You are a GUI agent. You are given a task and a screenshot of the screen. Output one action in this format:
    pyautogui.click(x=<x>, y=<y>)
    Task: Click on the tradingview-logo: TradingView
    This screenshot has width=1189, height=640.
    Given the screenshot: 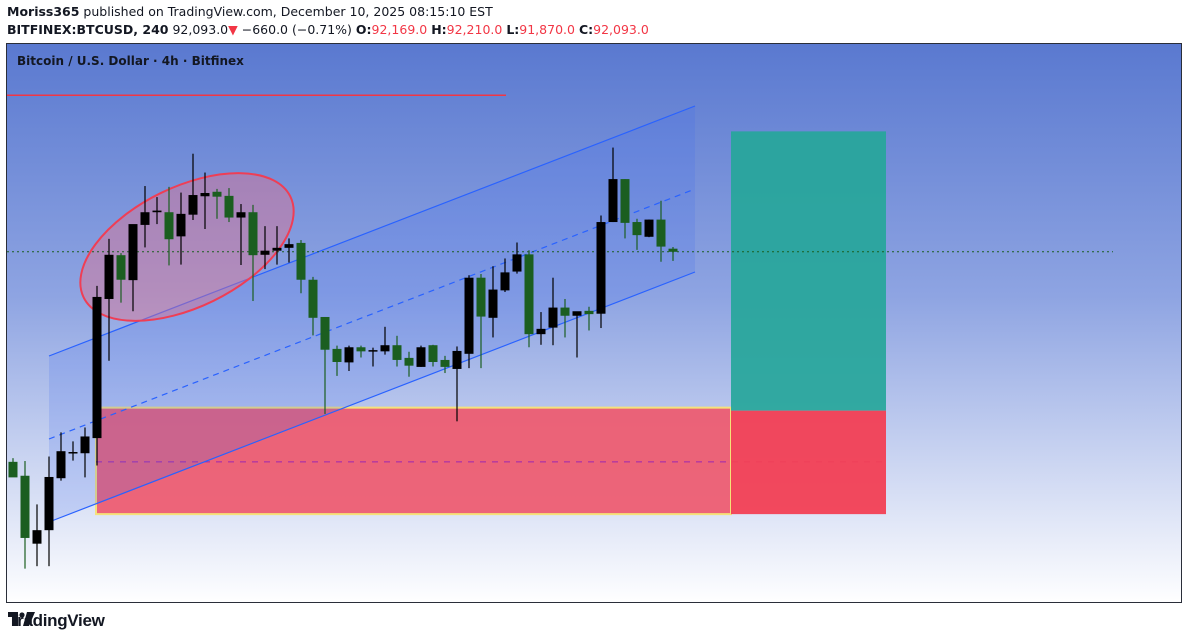 What is the action you would take?
    pyautogui.click(x=56, y=621)
    